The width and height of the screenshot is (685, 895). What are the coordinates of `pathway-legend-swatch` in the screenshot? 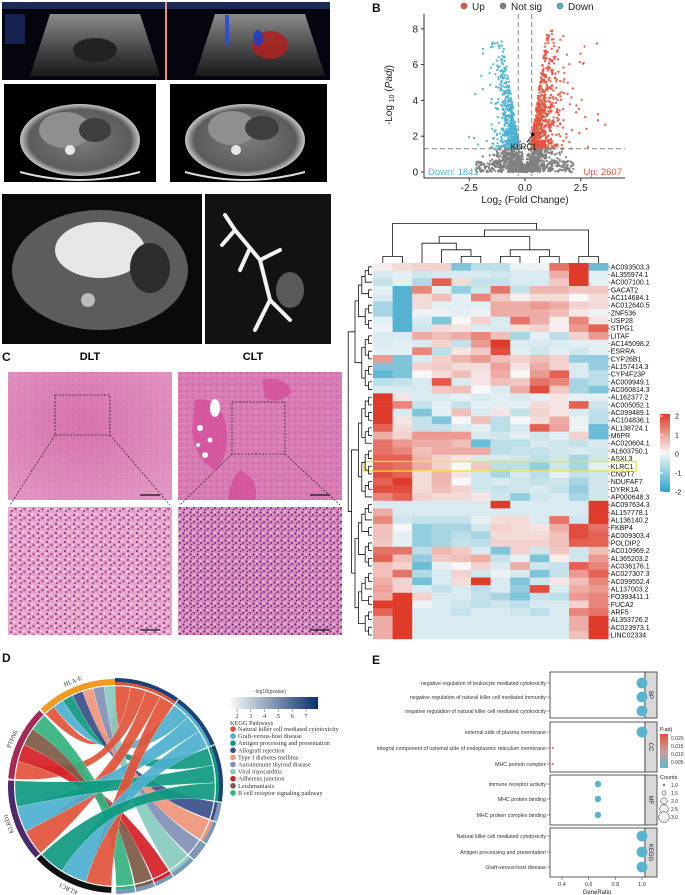 It's located at (233, 786).